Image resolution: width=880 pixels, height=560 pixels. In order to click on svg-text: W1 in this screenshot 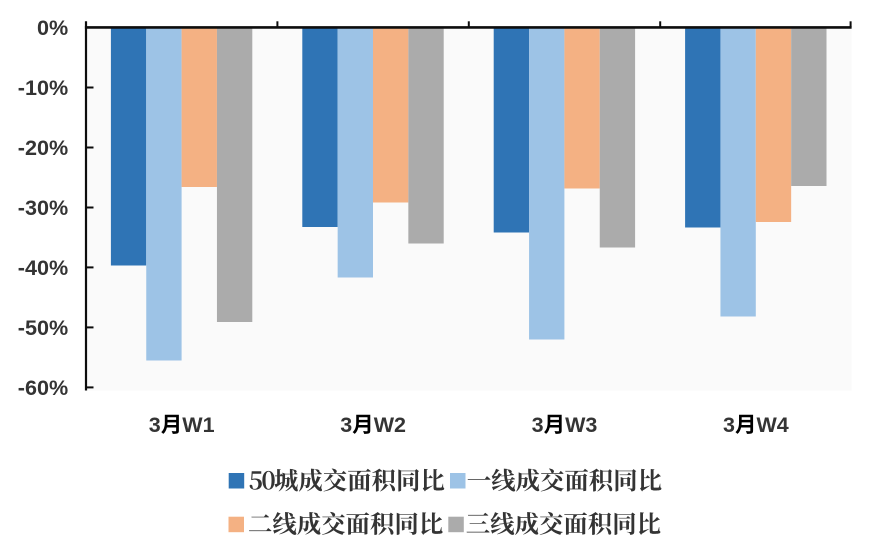, I will do `click(198, 425)`.